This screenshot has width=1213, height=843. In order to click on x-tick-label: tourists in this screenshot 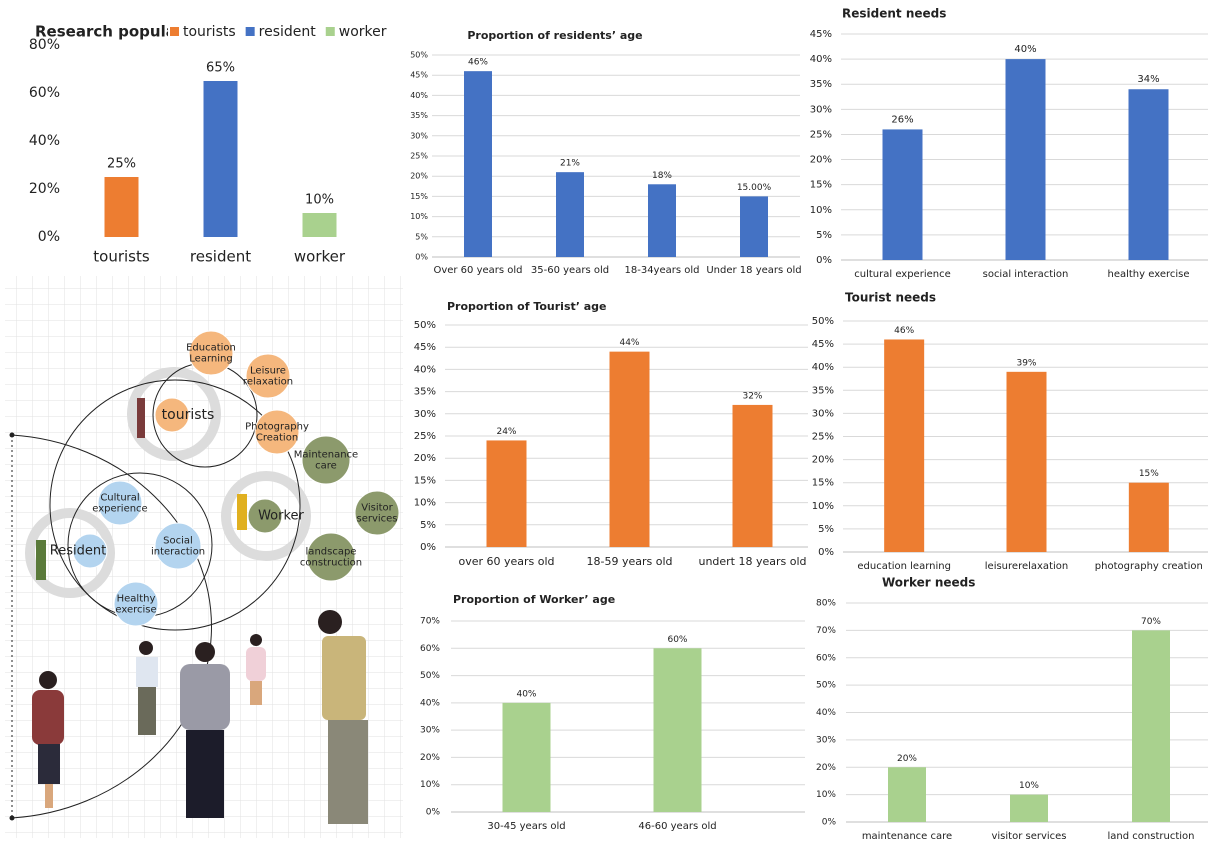, I will do `click(121, 257)`.